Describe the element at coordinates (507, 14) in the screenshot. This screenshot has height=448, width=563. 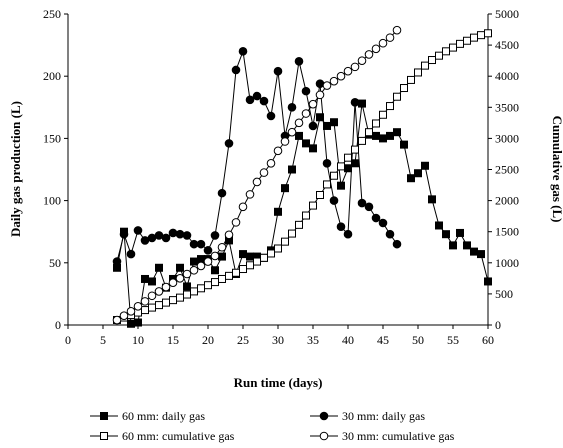
I see `y-right-tick-label: 5000` at that location.